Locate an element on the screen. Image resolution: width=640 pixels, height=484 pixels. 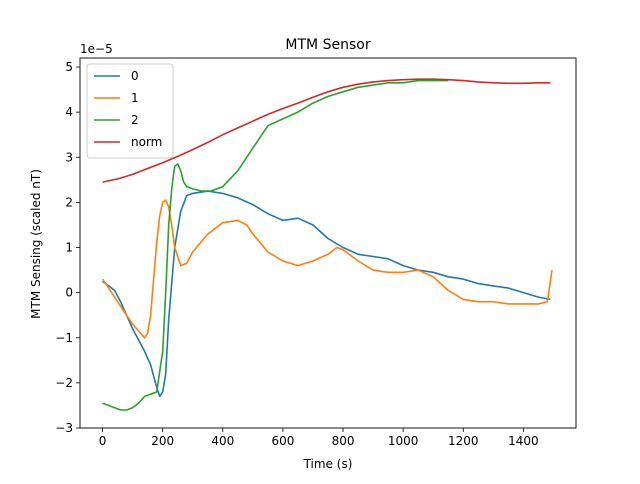
y-axis-label: MTM Sensing (scaled nT) is located at coordinates (36, 244).